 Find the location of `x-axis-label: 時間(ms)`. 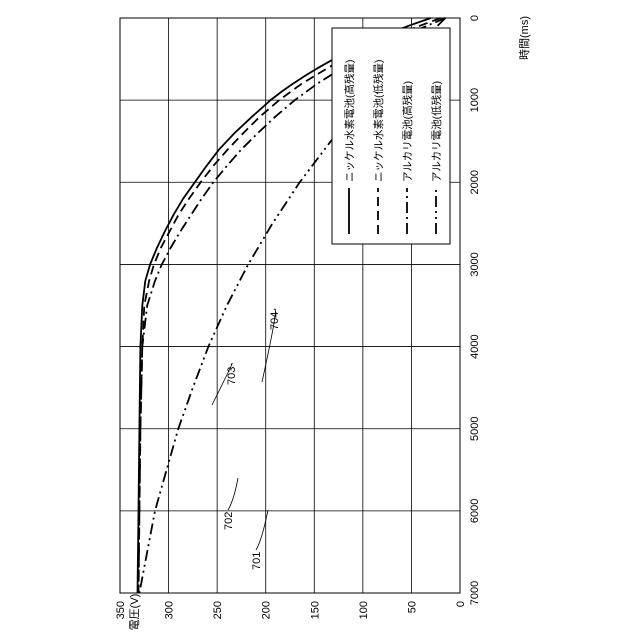

x-axis-label: 時間(ms) is located at coordinates (524, 38).